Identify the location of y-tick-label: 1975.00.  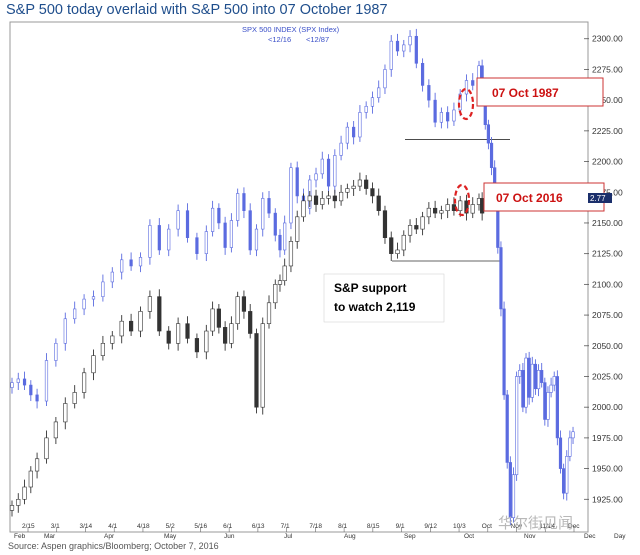
(607, 438).